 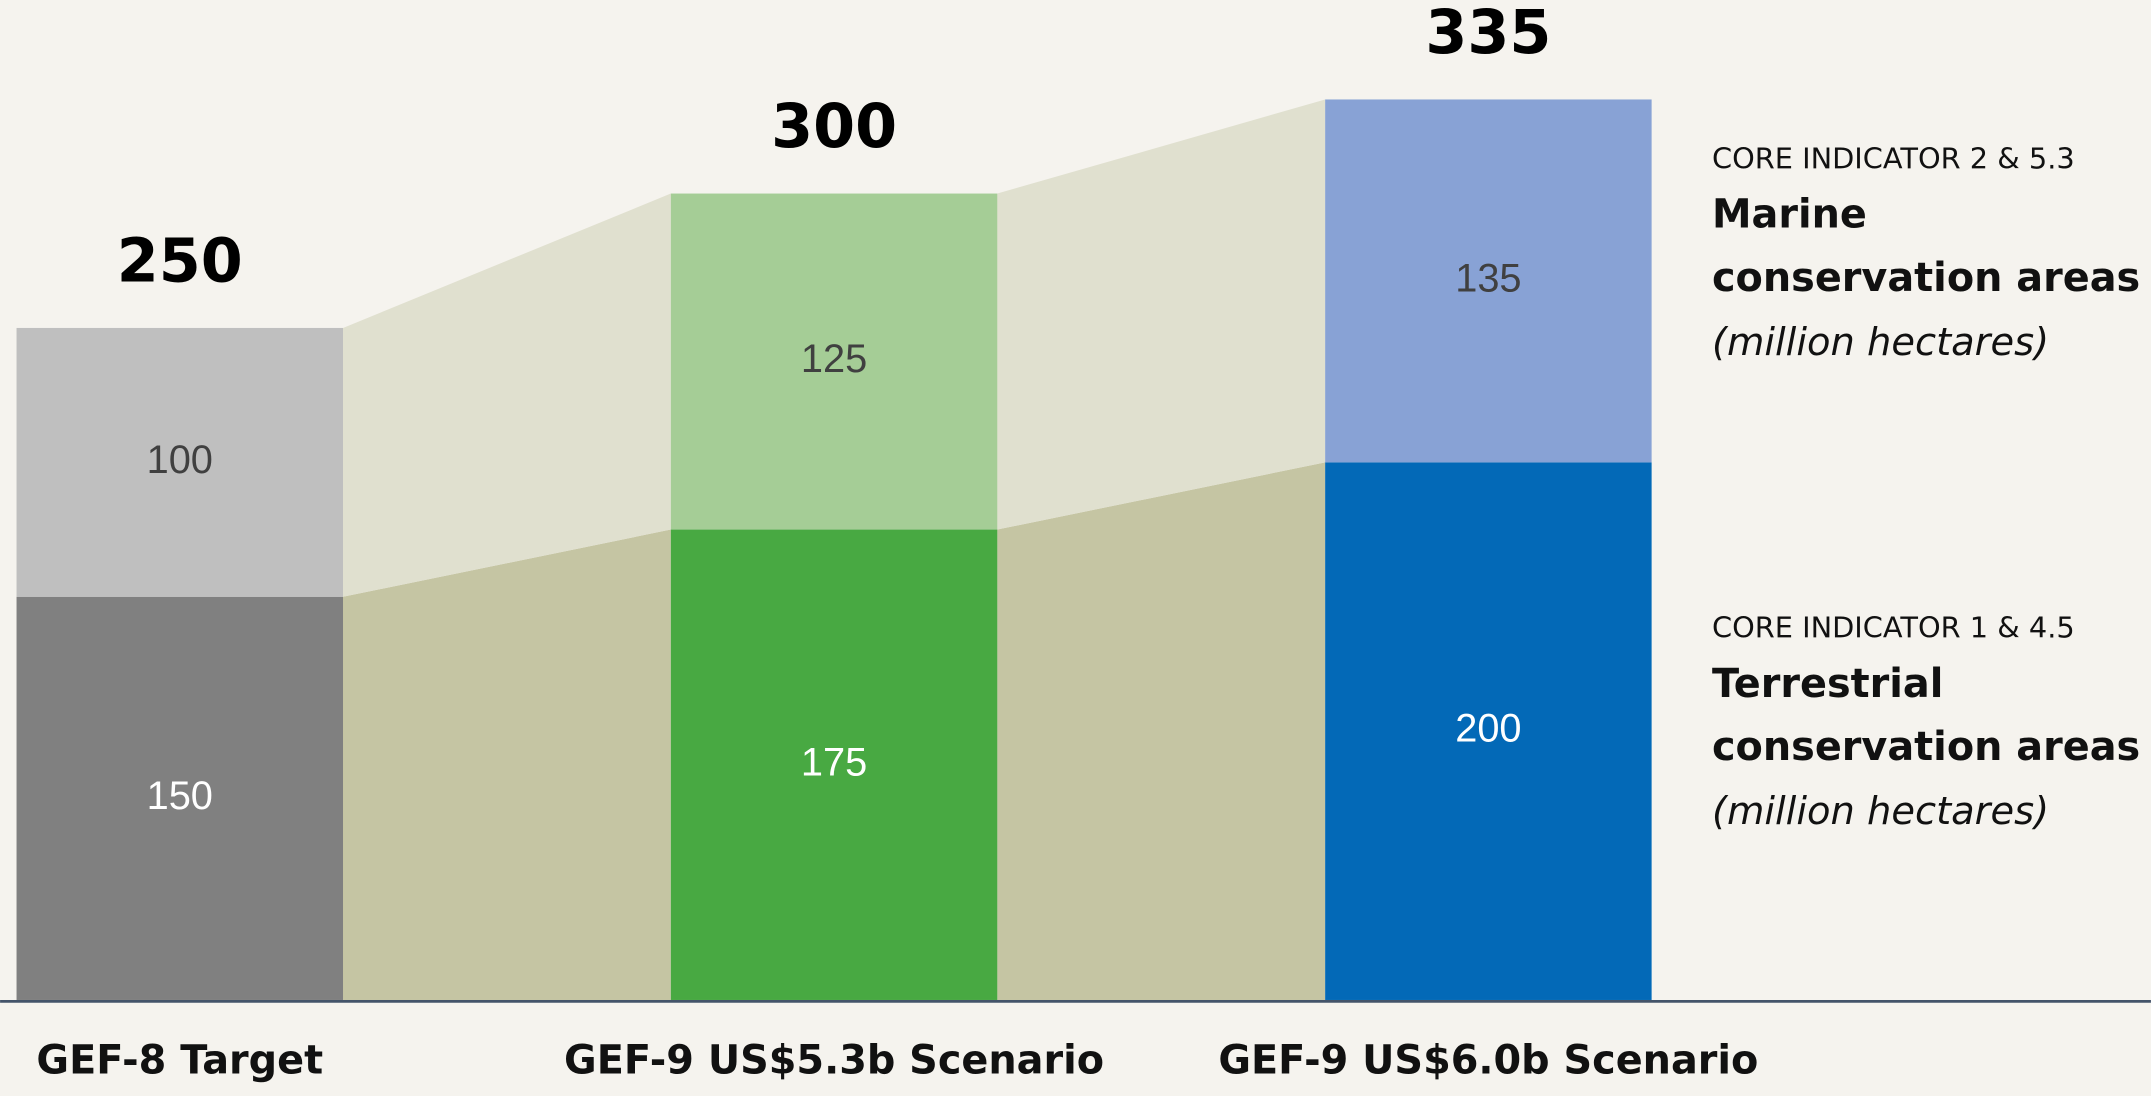 What do you see at coordinates (834, 359) in the screenshot?
I see `value-label: 125` at bounding box center [834, 359].